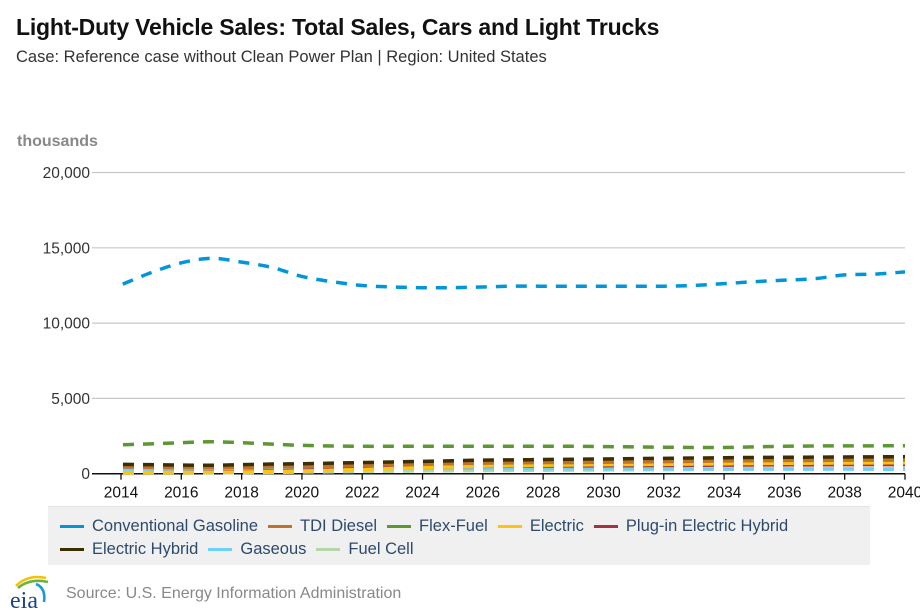 The height and width of the screenshot is (613, 920). What do you see at coordinates (904, 493) in the screenshot?
I see `x-tick-label: 2040` at bounding box center [904, 493].